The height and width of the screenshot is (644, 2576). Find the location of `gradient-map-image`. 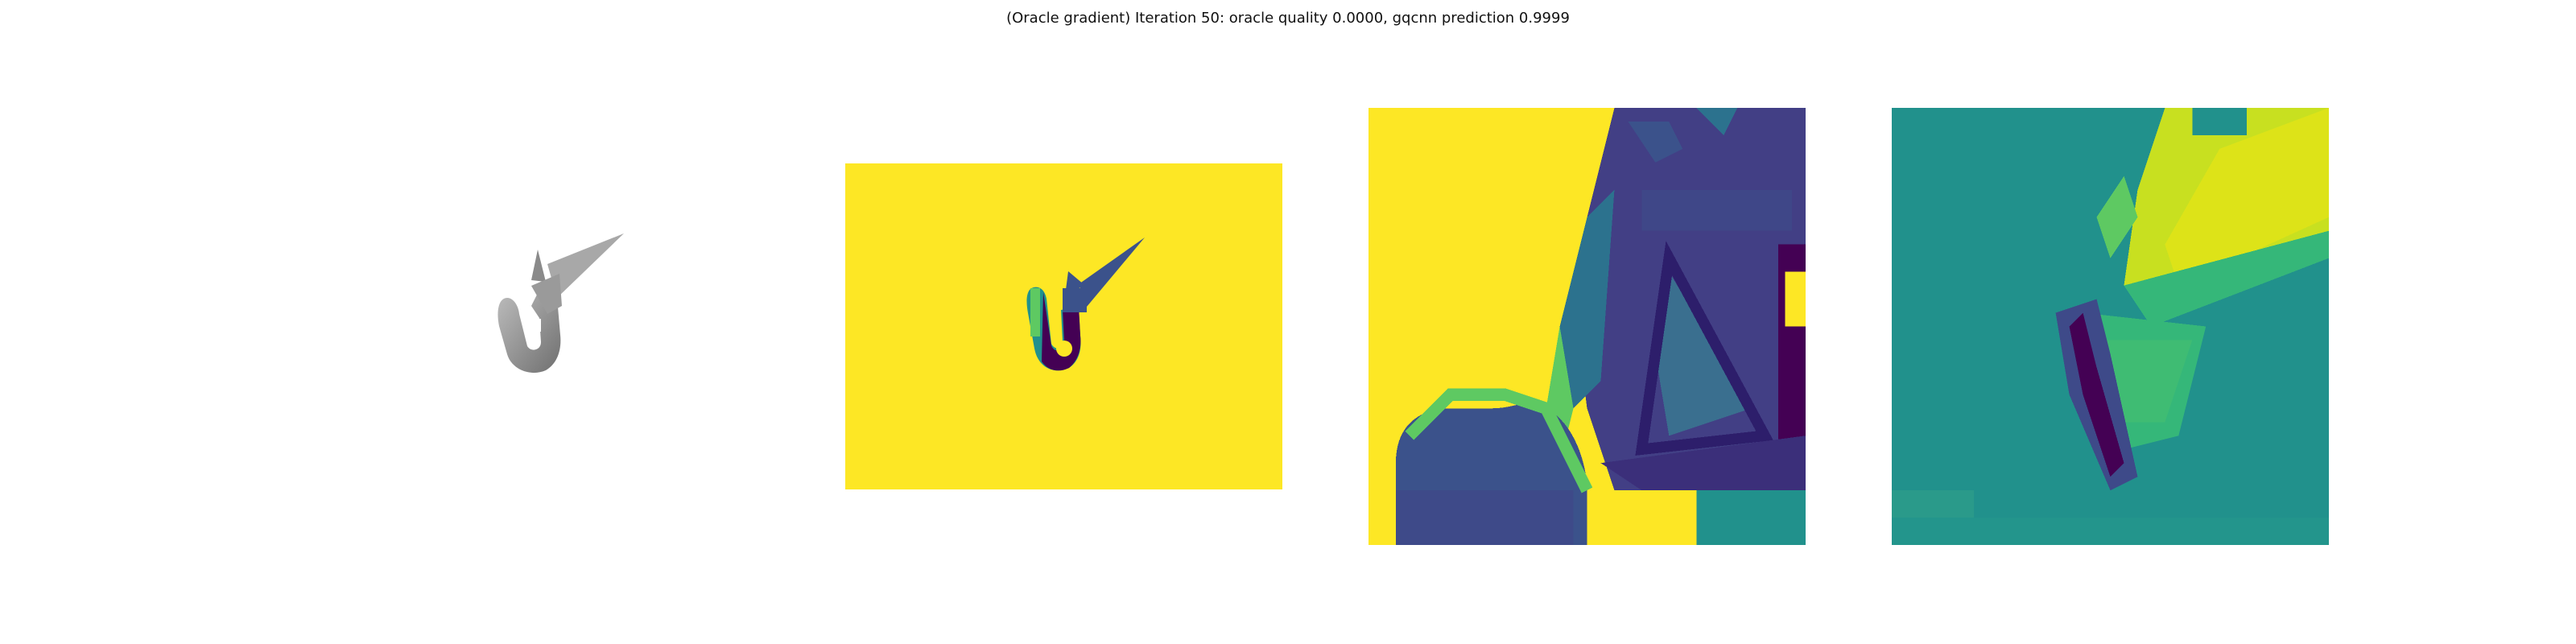

gradient-map-image is located at coordinates (2110, 326).